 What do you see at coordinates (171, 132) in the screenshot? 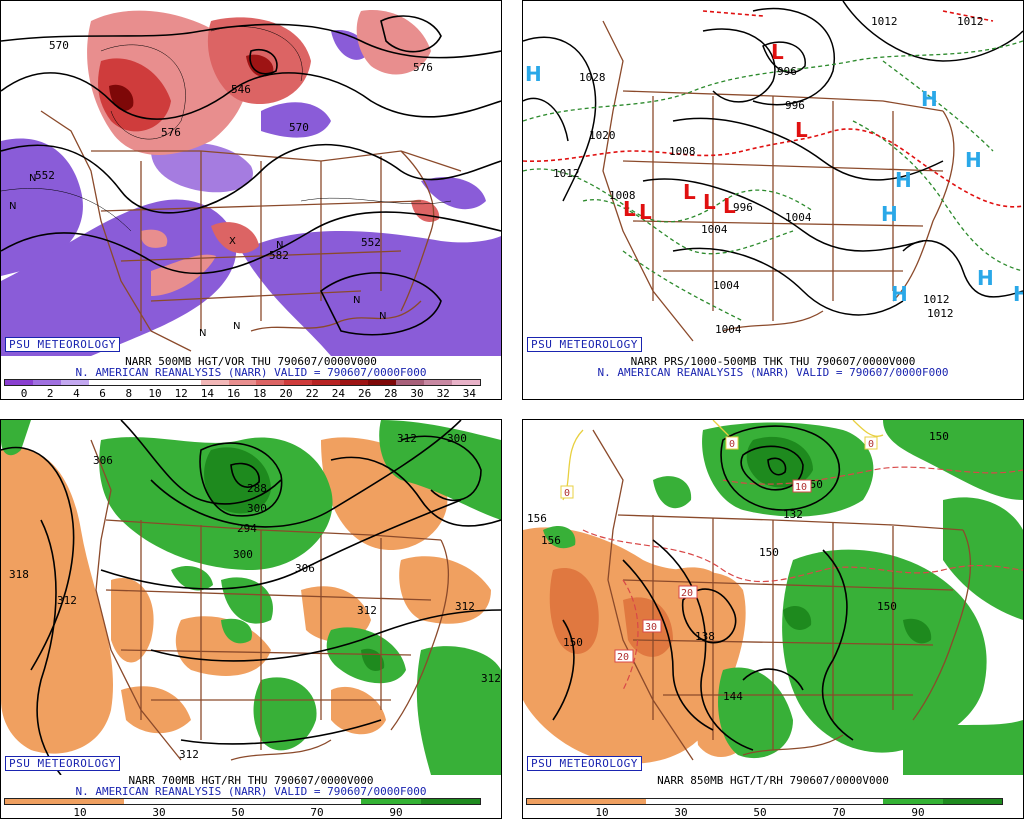
I see `contour-label: 576` at bounding box center [171, 132].